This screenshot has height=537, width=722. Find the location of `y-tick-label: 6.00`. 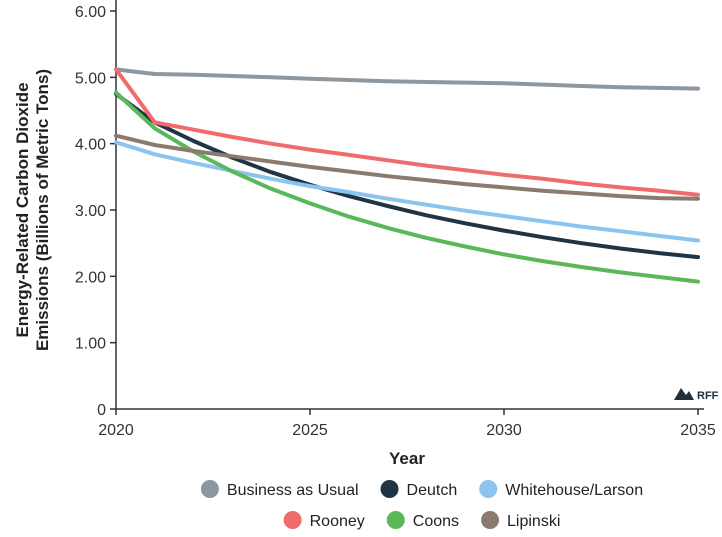

y-tick-label: 6.00 is located at coordinates (90, 12).